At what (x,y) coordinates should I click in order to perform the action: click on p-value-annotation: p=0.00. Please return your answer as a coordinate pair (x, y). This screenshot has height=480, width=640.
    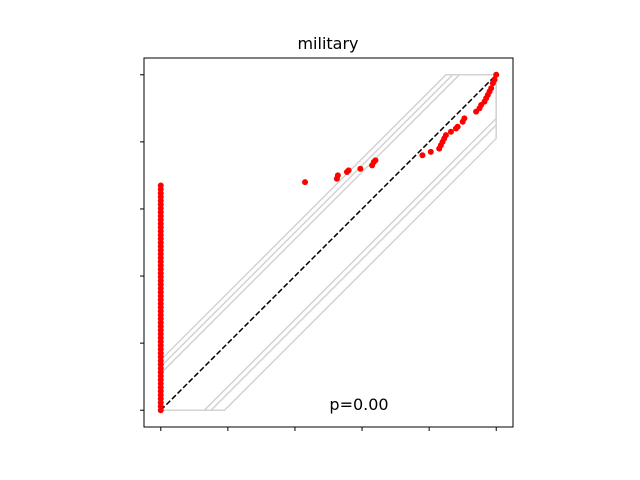
    Looking at the image, I should click on (358, 404).